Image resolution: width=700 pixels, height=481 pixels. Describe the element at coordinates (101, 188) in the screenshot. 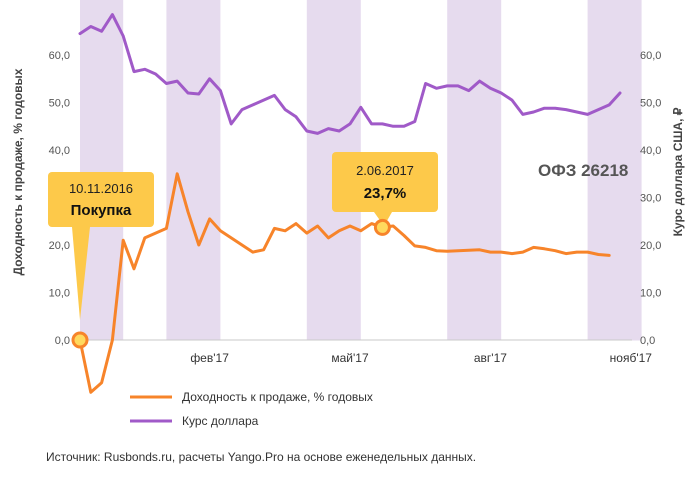

I see `callout-purchase-date: 10.11.2016` at that location.